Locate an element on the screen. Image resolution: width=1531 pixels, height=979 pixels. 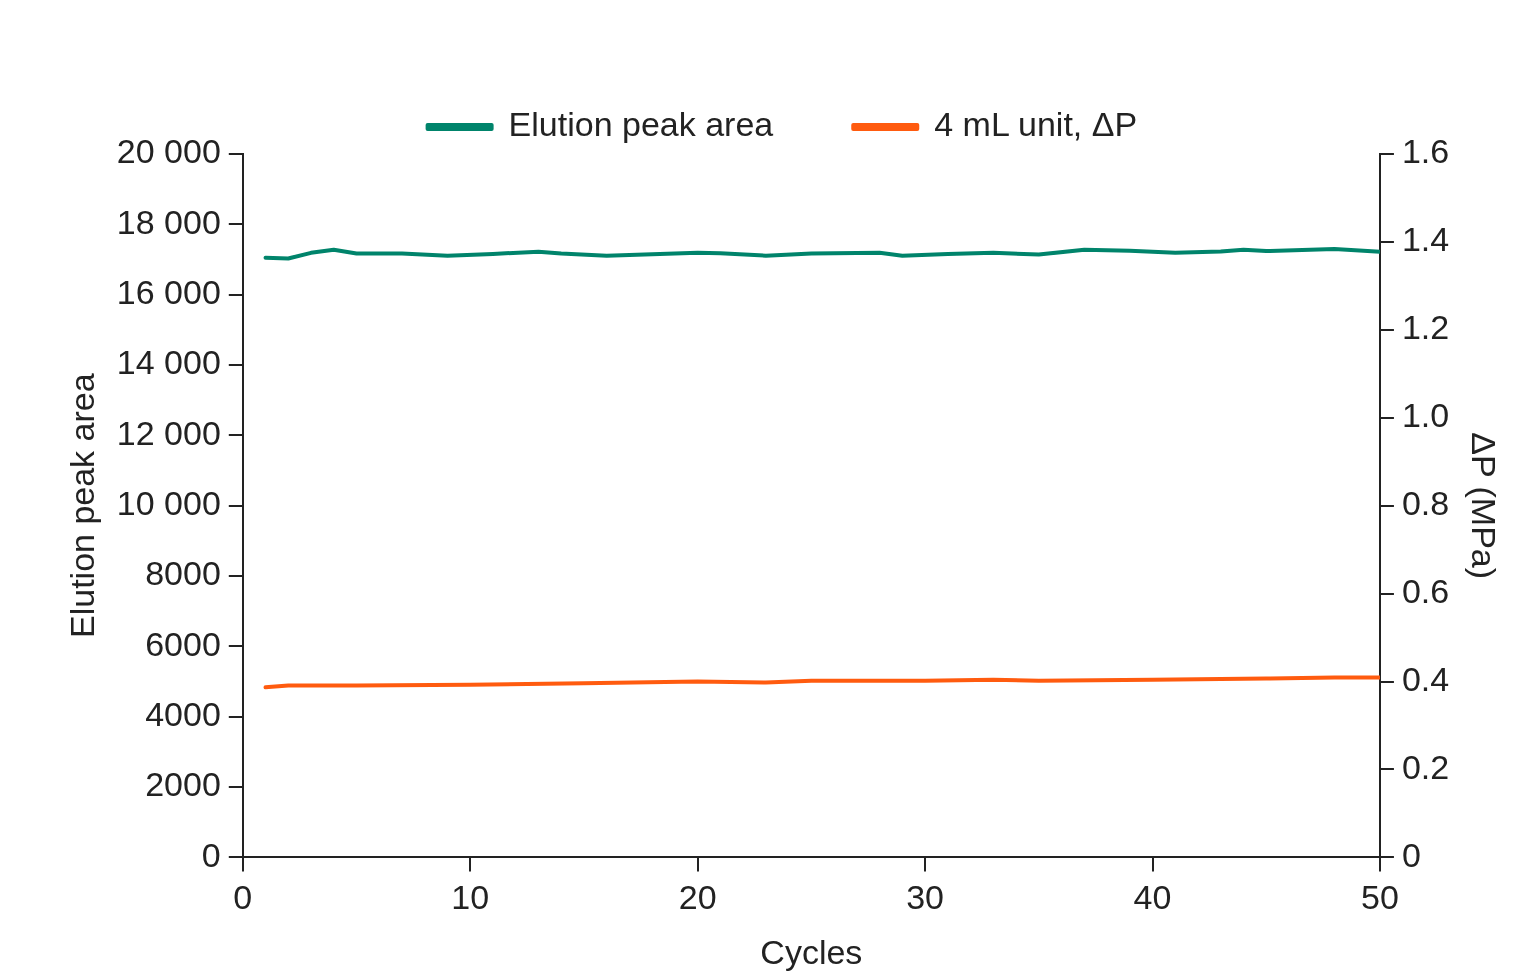
legend-label: 4 mL unit, ΔP is located at coordinates (1036, 124).